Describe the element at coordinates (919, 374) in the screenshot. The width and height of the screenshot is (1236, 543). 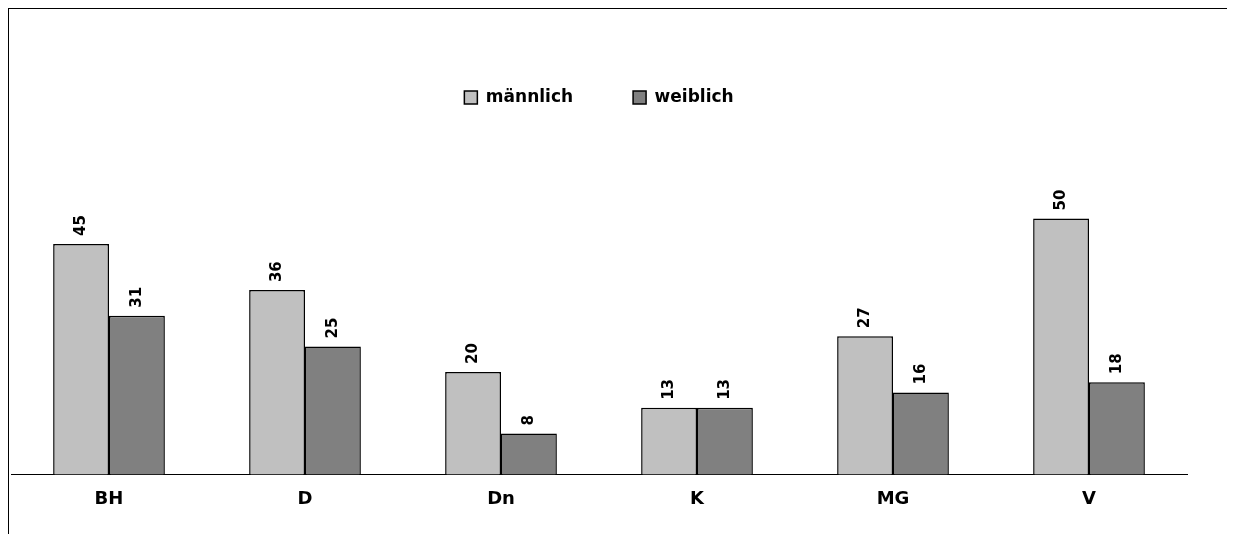
I see `data-label: 16` at that location.